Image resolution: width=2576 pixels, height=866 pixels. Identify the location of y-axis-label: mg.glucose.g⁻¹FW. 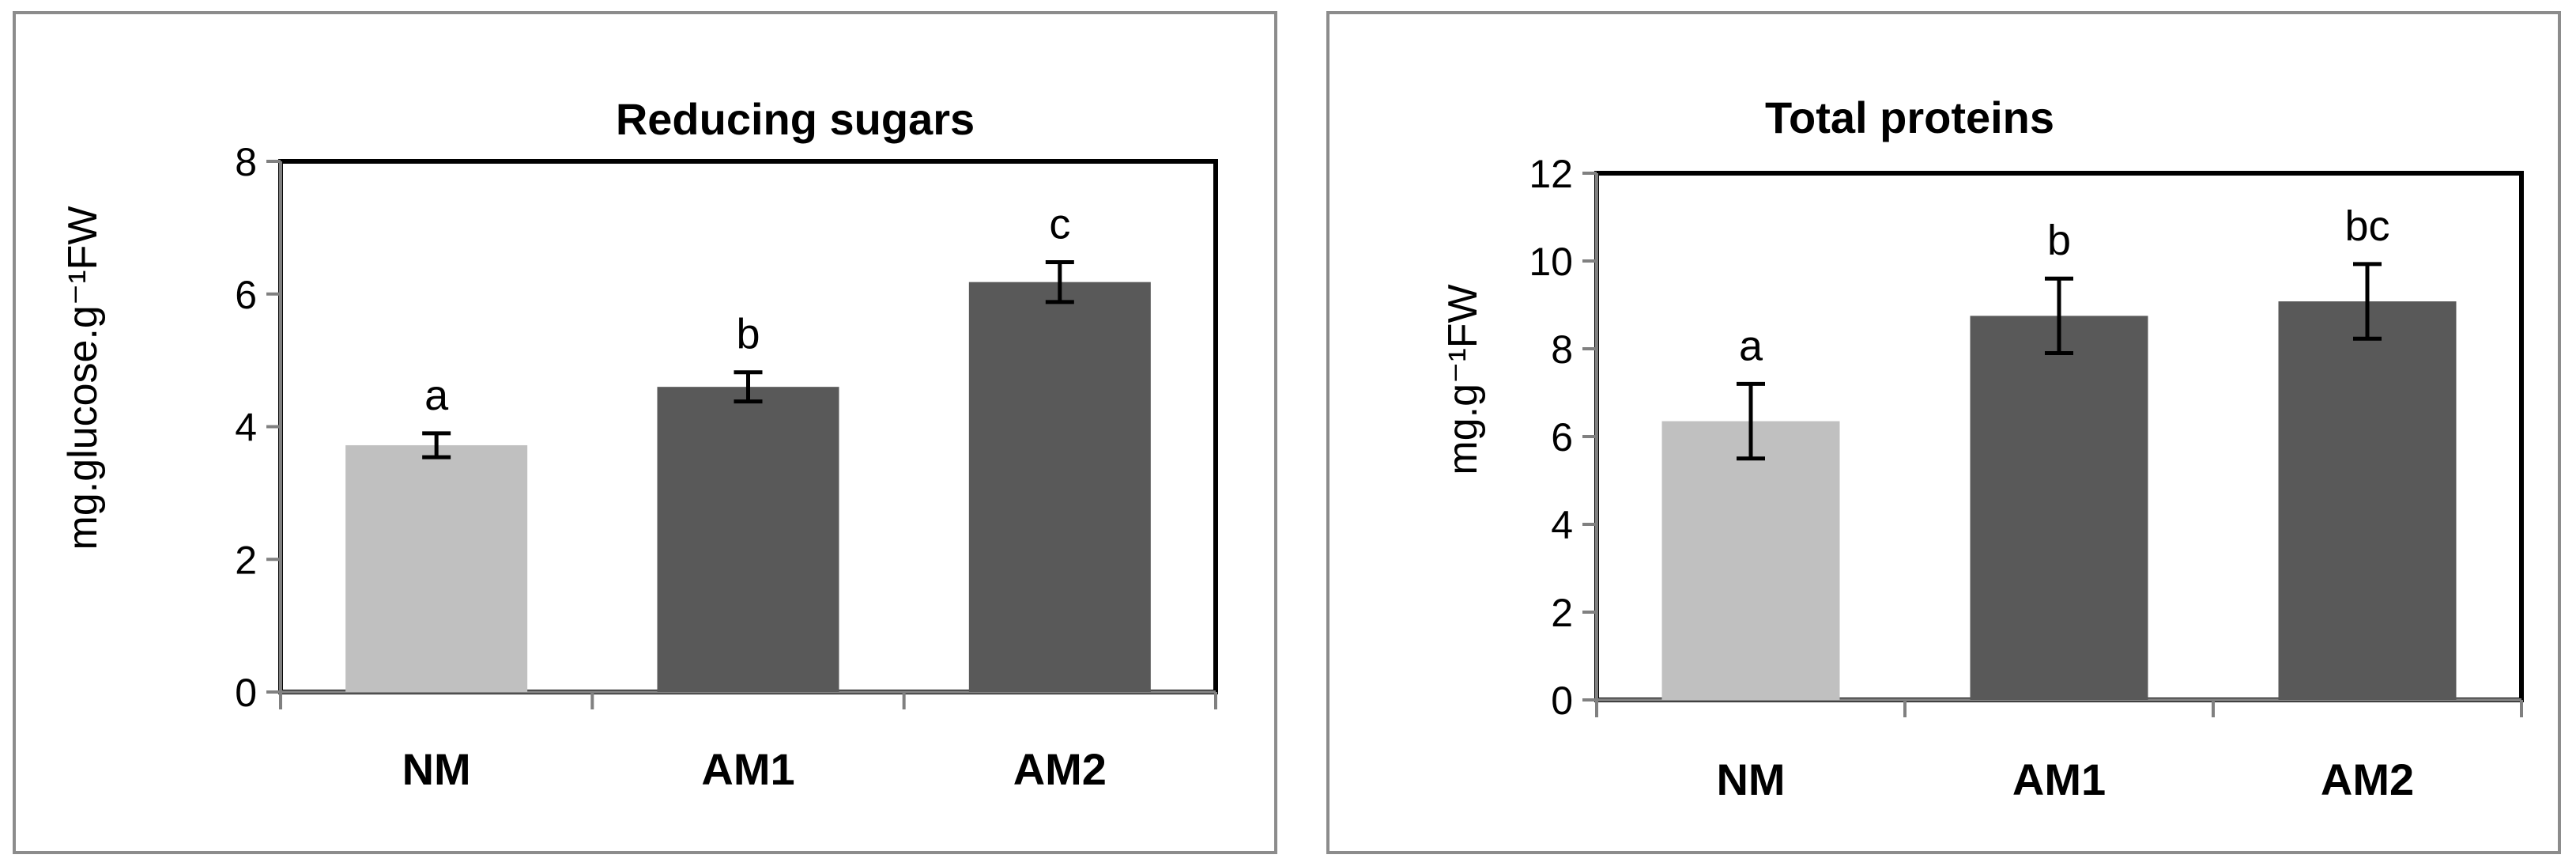
(83, 378).